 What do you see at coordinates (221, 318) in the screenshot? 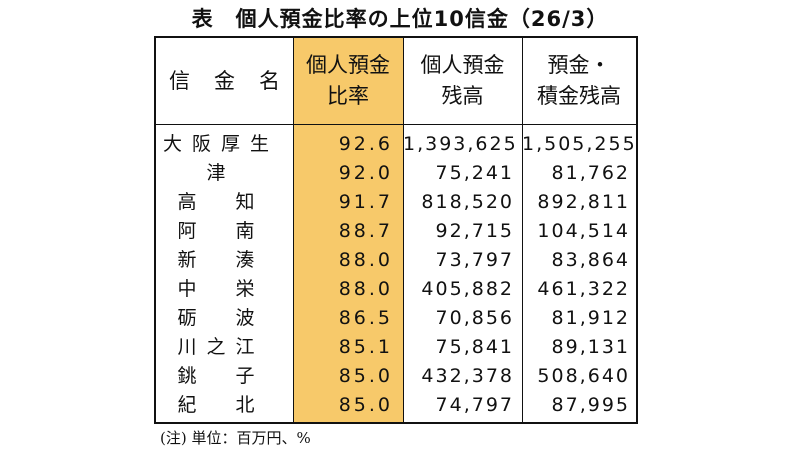
I see `bank-name-cell: 砺 波` at bounding box center [221, 318].